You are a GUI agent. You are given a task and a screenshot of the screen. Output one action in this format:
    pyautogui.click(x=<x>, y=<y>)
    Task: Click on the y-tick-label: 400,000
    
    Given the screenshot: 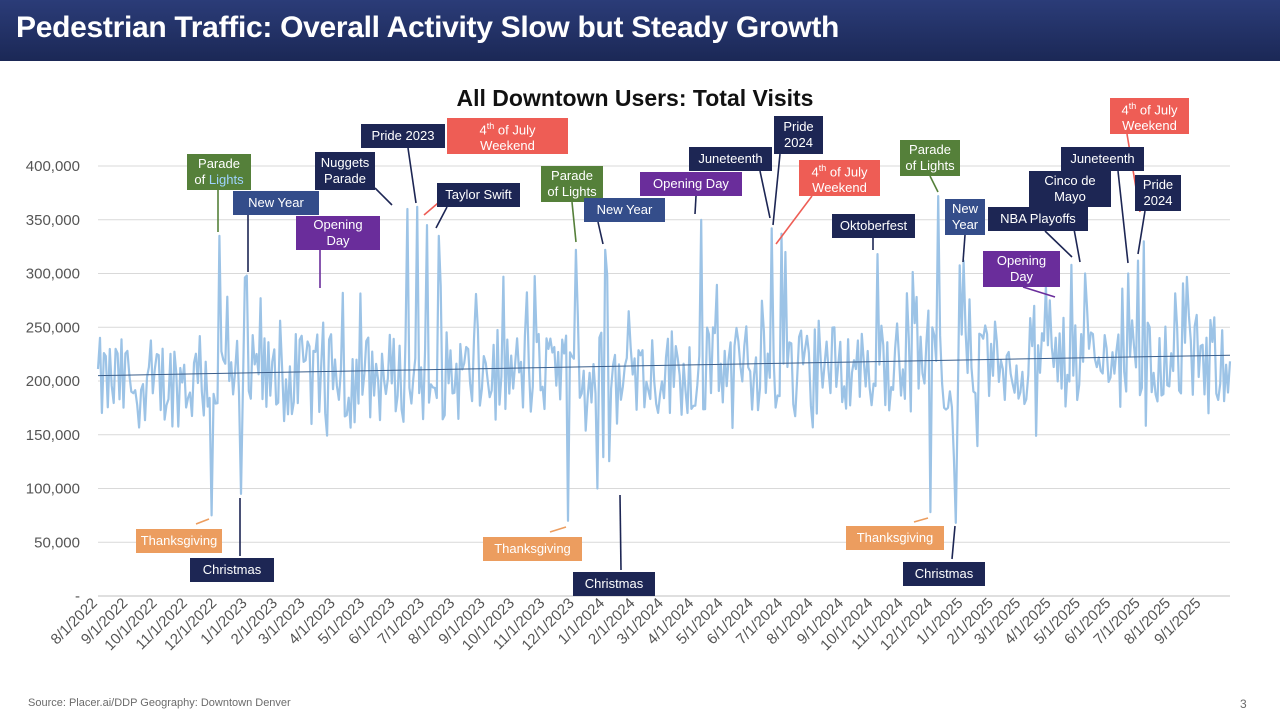 What is the action you would take?
    pyautogui.click(x=53, y=166)
    